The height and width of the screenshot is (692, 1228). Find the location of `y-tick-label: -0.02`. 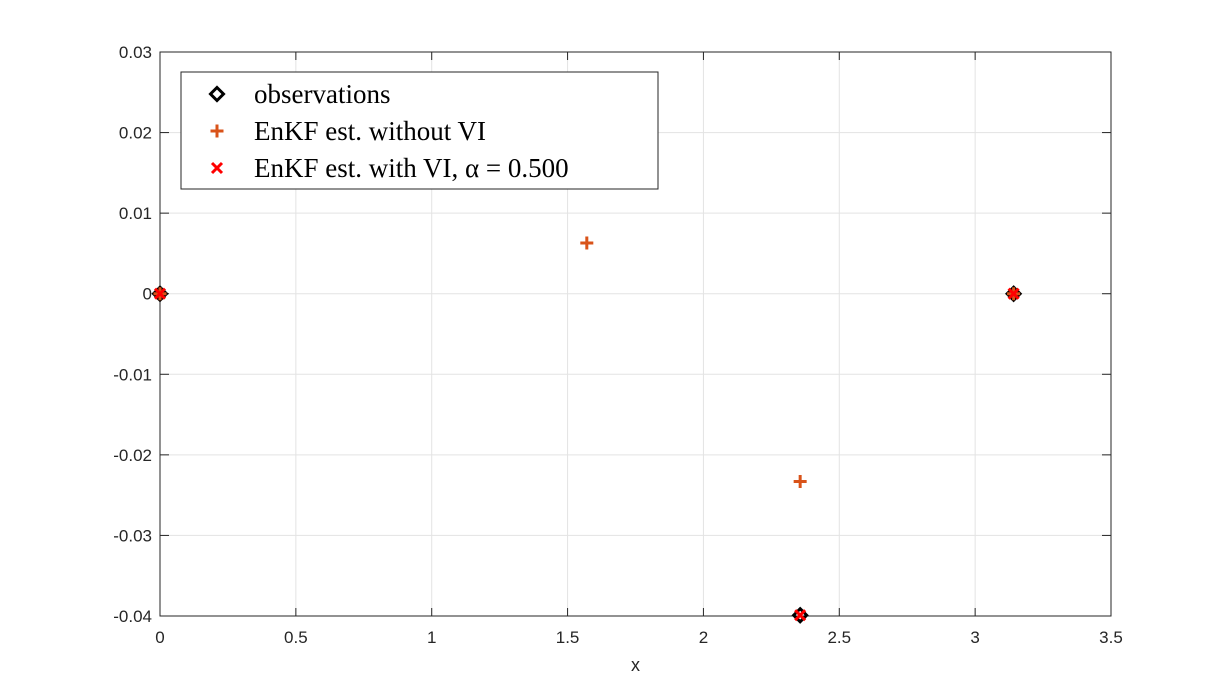

y-tick-label: -0.02 is located at coordinates (132, 455).